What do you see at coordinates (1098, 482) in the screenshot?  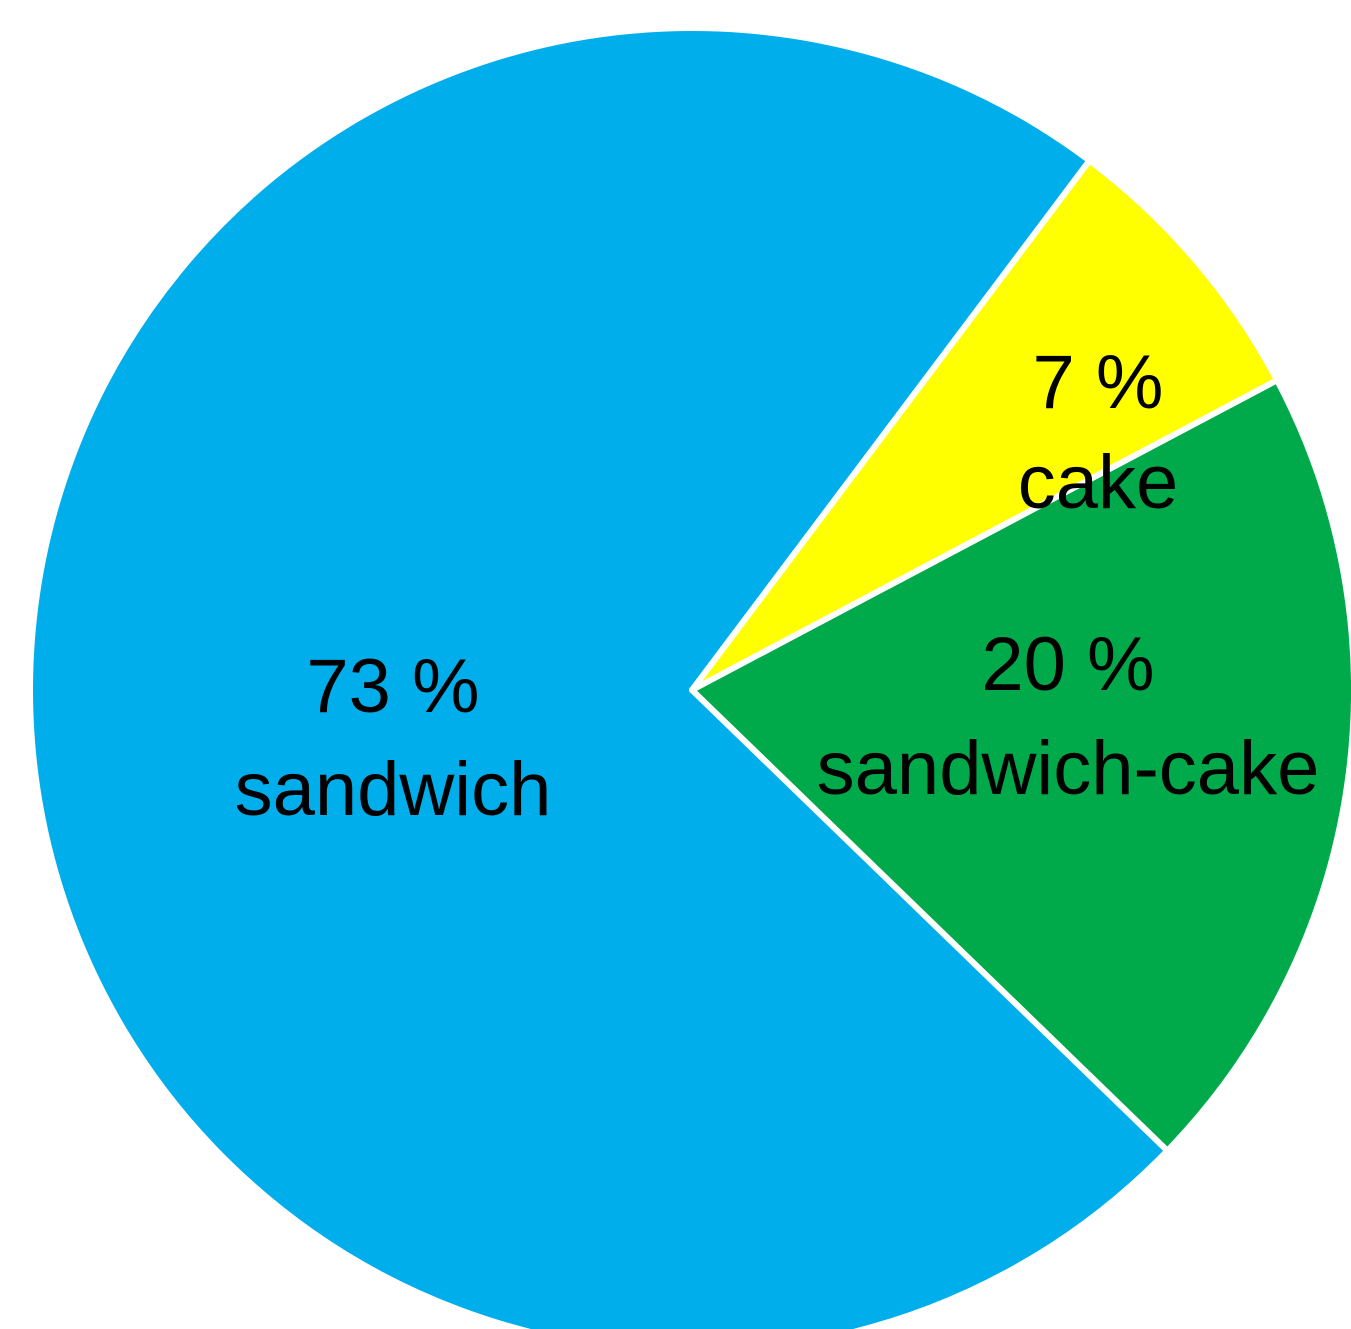 I see `slice-name-label-cake: cake` at bounding box center [1098, 482].